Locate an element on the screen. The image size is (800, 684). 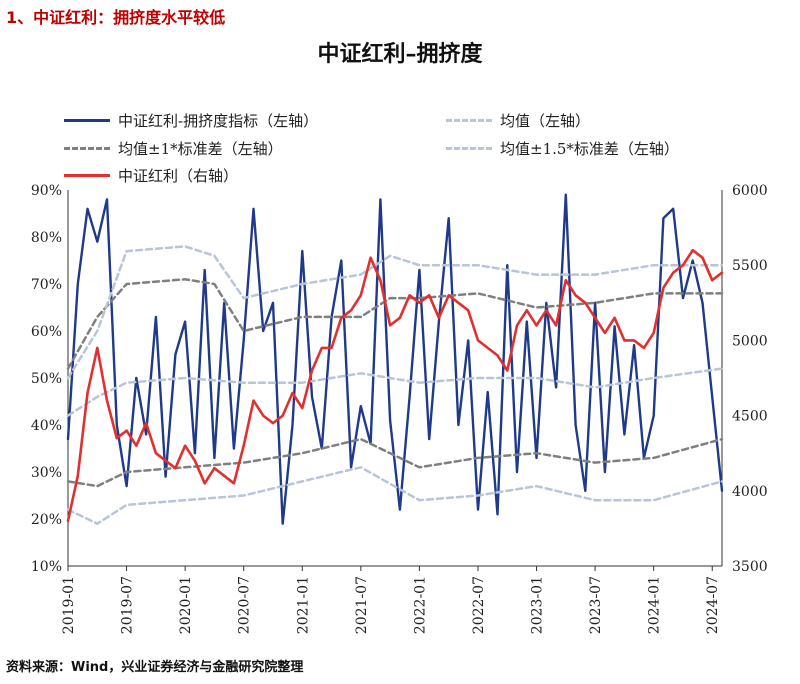
legend-band1-label: 均值±1*标准差（左轴） is located at coordinates (200, 149).